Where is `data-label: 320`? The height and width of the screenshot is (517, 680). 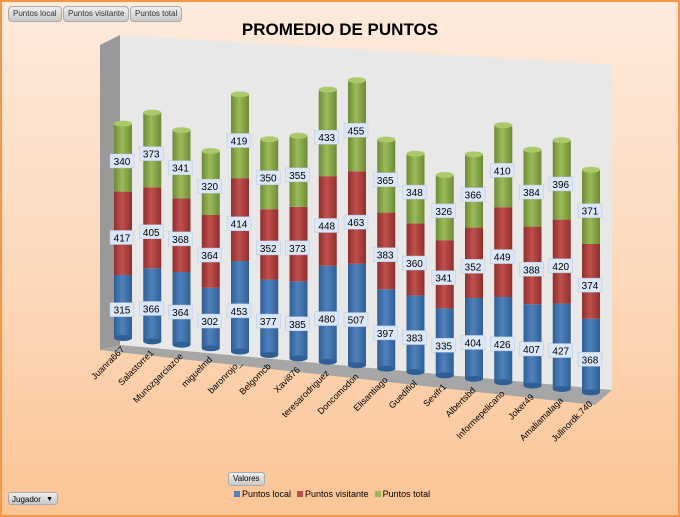
data-label: 320 is located at coordinates (209, 186).